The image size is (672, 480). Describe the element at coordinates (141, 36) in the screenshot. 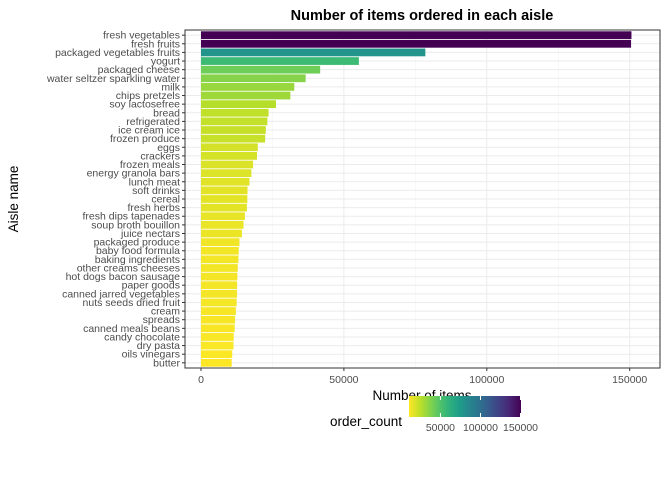

I see `y-tick-label: fresh vegetables` at that location.